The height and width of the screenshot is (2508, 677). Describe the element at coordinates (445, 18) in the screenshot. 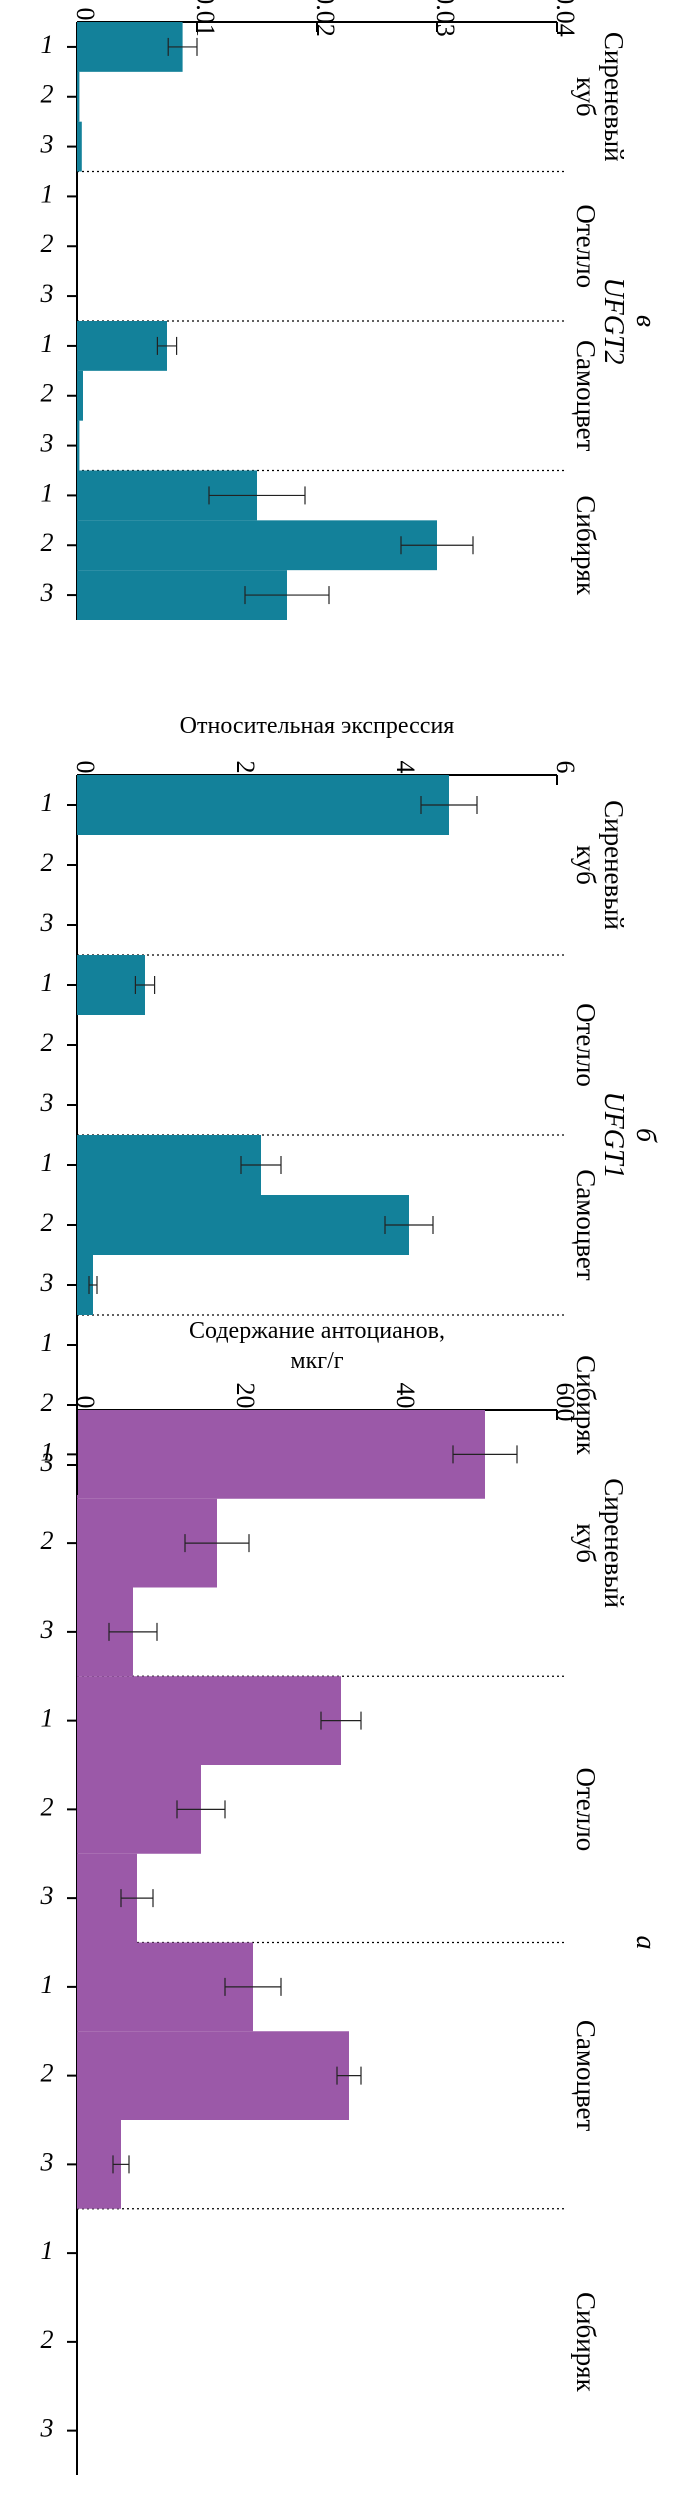

I see `value-tick-label: 0.03` at that location.